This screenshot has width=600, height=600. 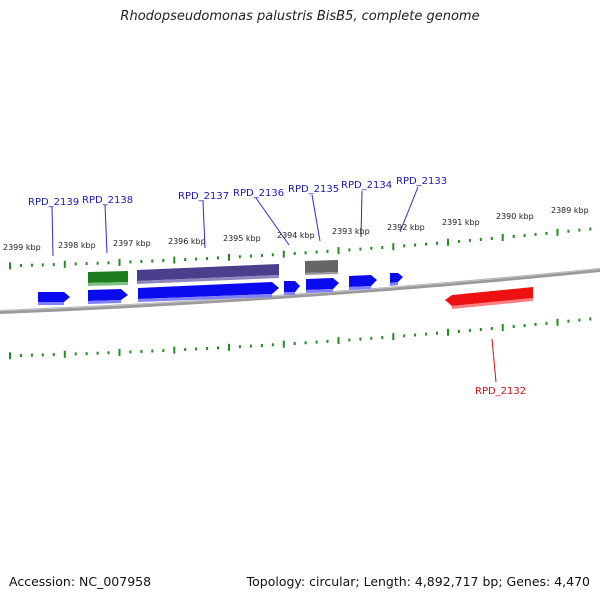 I want to click on kbp-label: 2391 kbp, so click(x=461, y=222).